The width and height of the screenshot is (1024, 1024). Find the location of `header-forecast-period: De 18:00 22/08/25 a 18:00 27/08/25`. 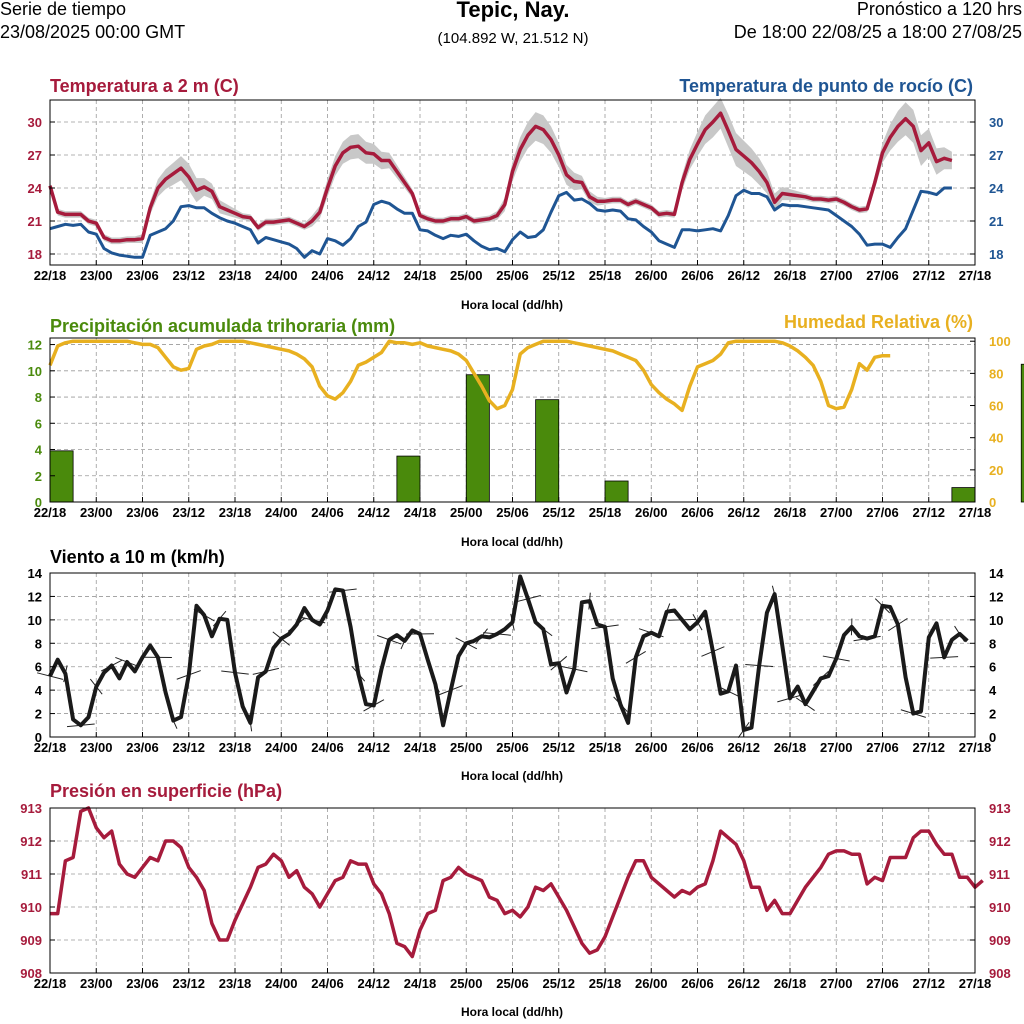

header-forecast-period: De 18:00 22/08/25 a 18:00 27/08/25 is located at coordinates (878, 32).